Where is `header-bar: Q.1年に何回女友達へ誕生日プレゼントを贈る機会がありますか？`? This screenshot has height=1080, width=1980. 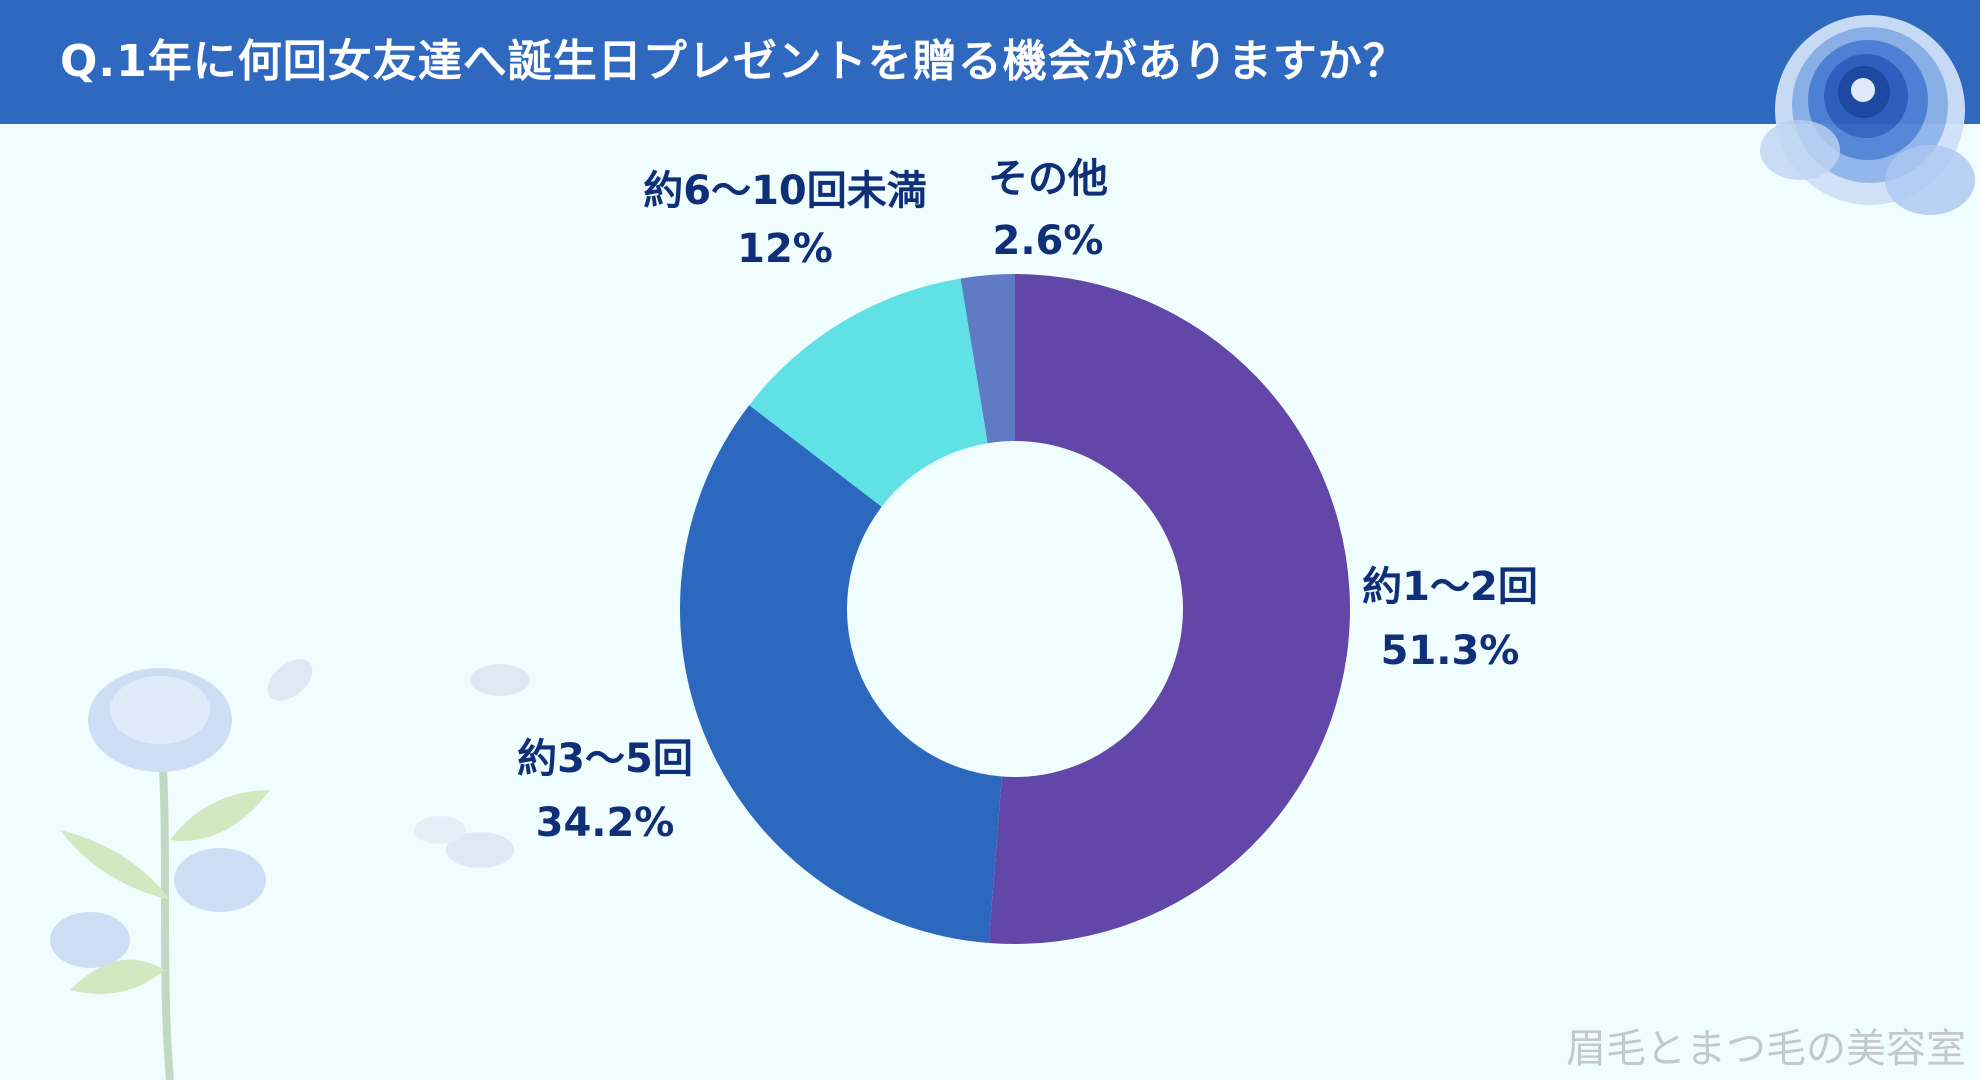 header-bar: Q.1年に何回女友達へ誕生日プレゼントを贈る機会がありますか？ is located at coordinates (990, 62).